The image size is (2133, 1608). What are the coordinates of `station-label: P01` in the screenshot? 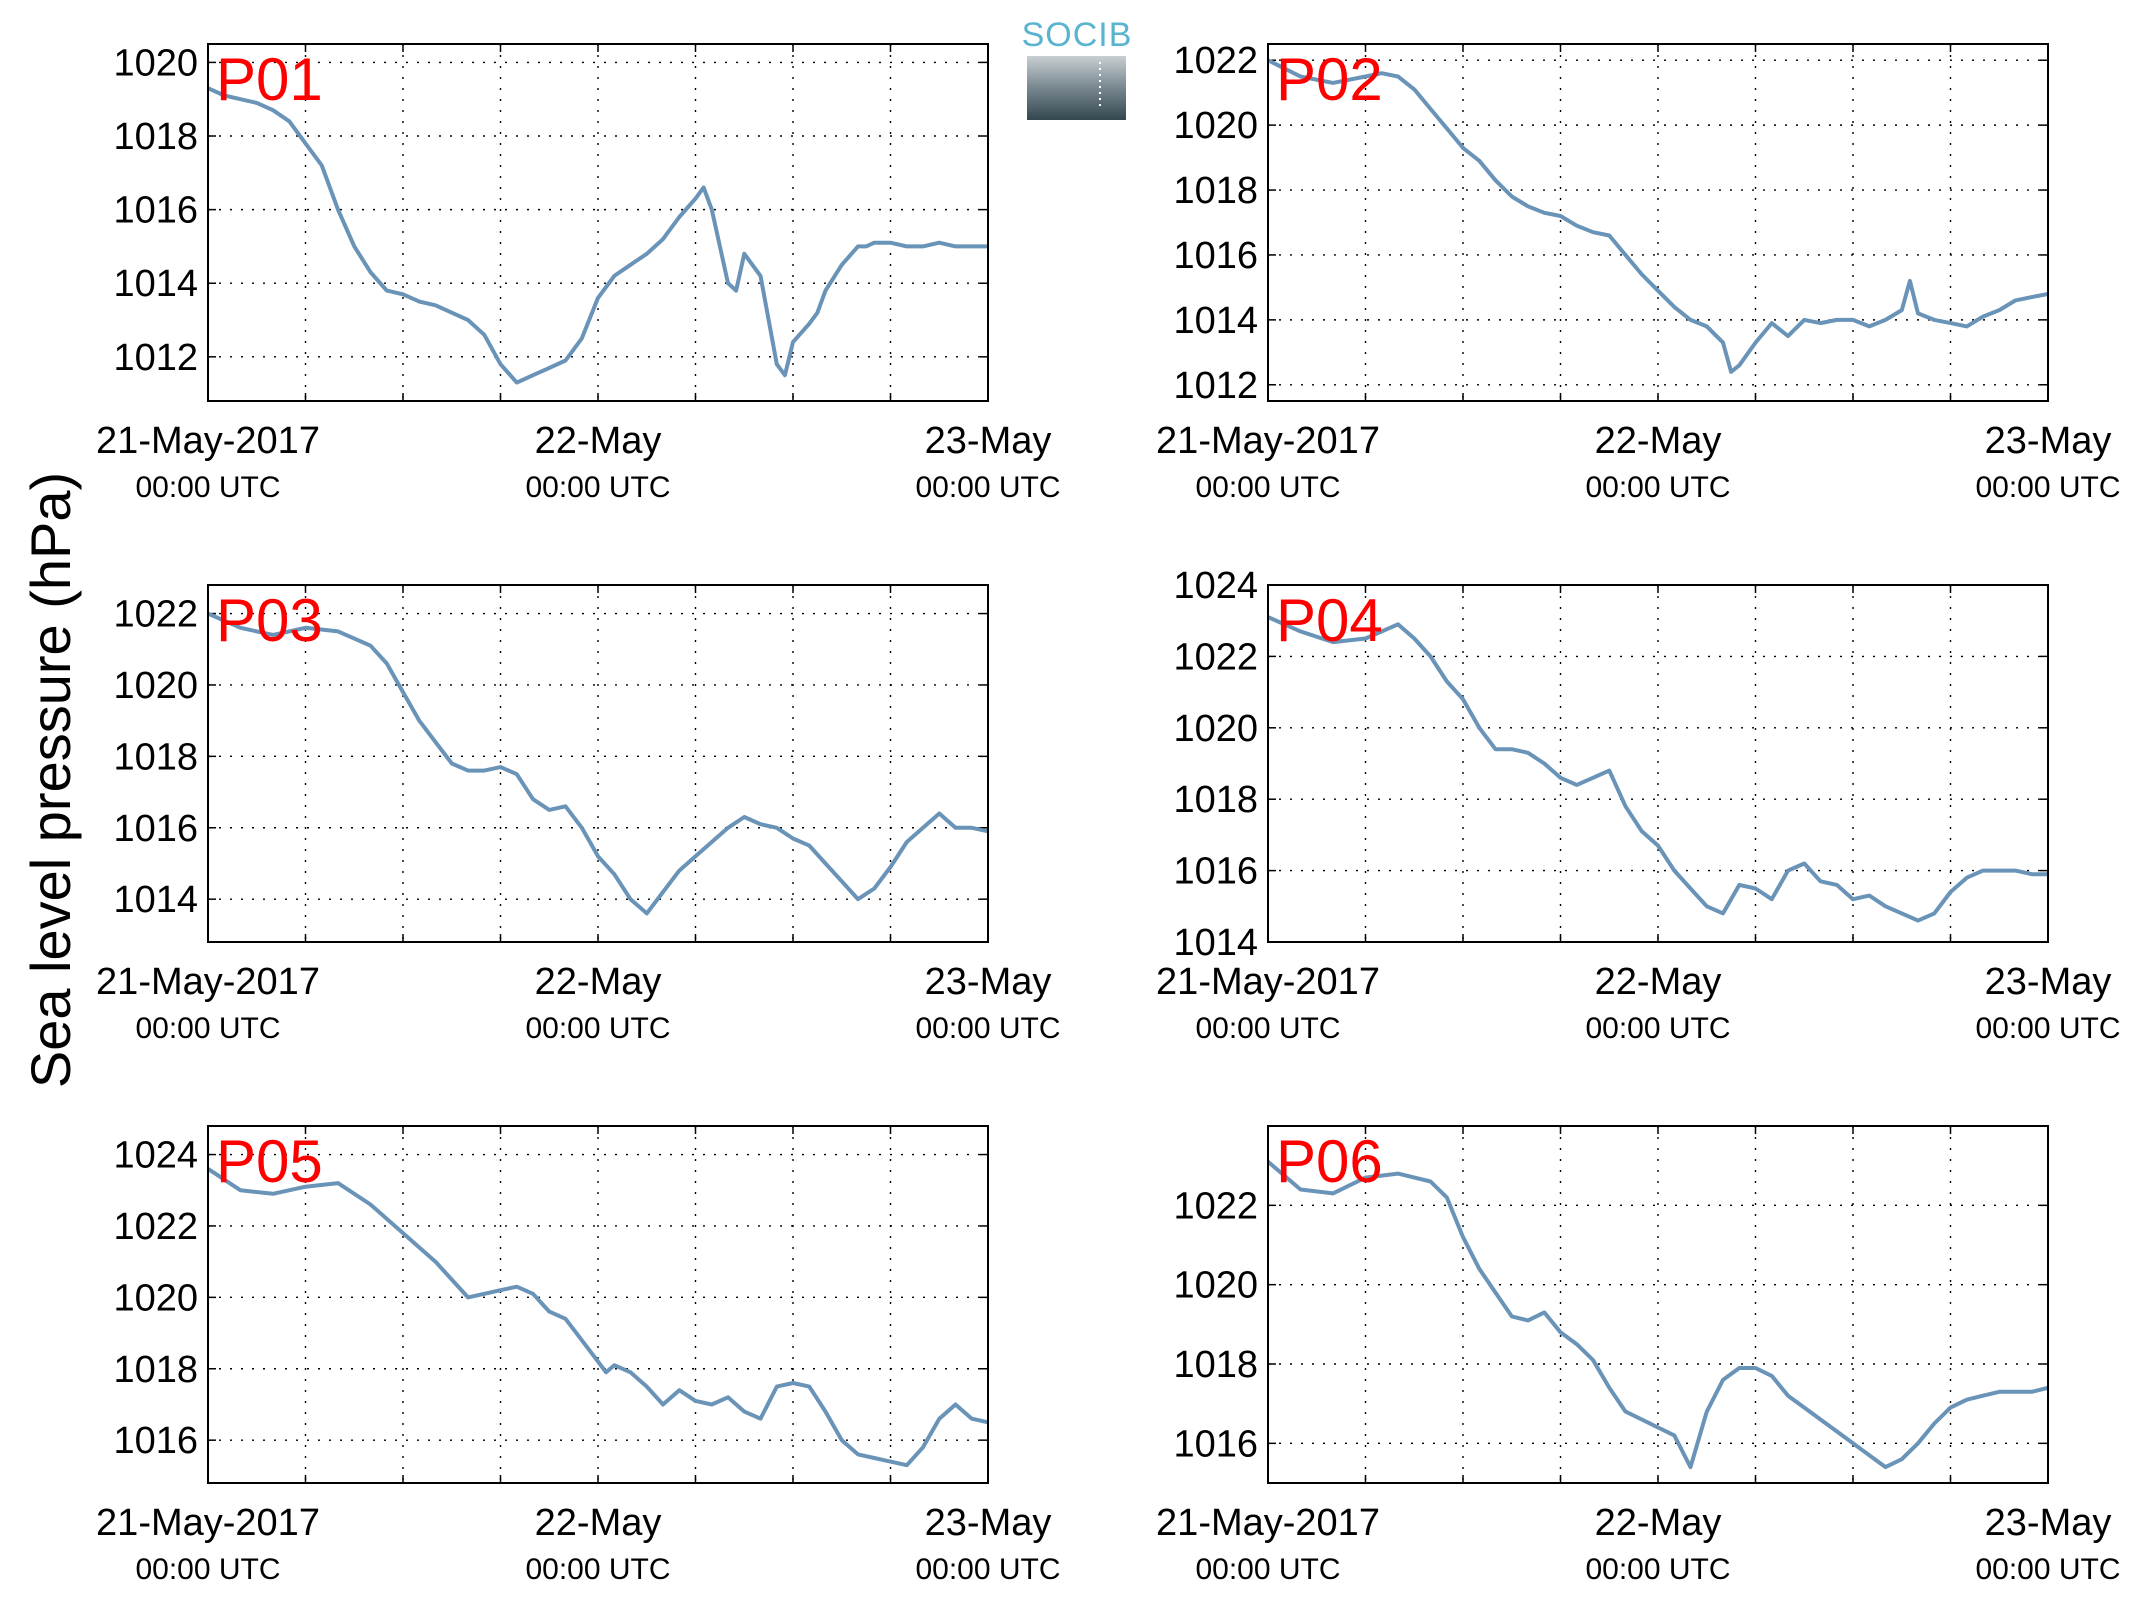 It's located at (269, 79).